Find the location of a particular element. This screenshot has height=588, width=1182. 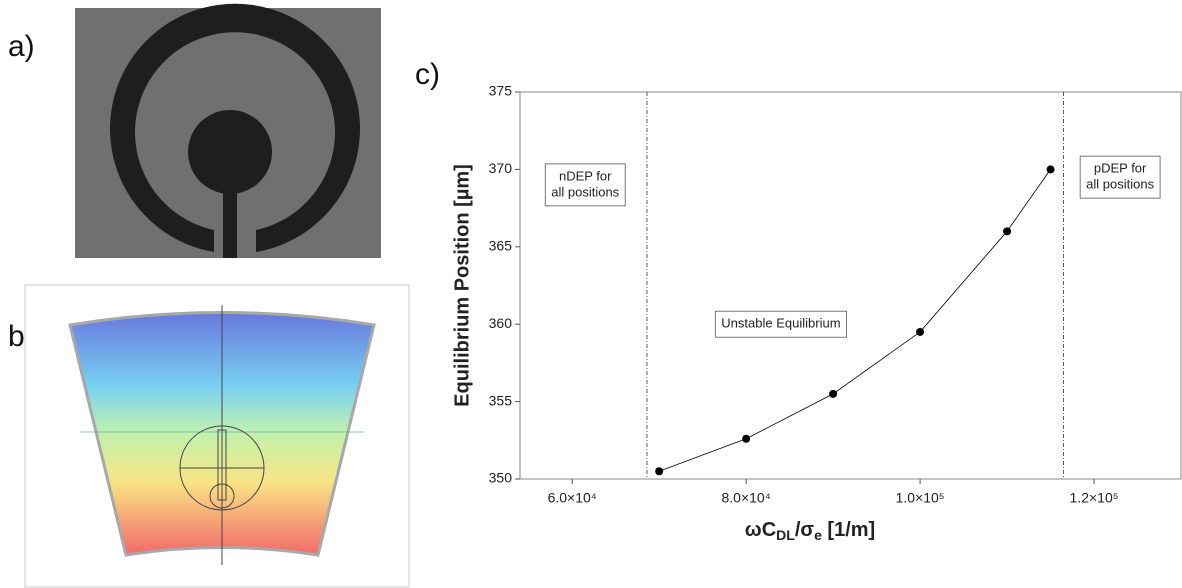

electrode-photo is located at coordinates (228, 130).